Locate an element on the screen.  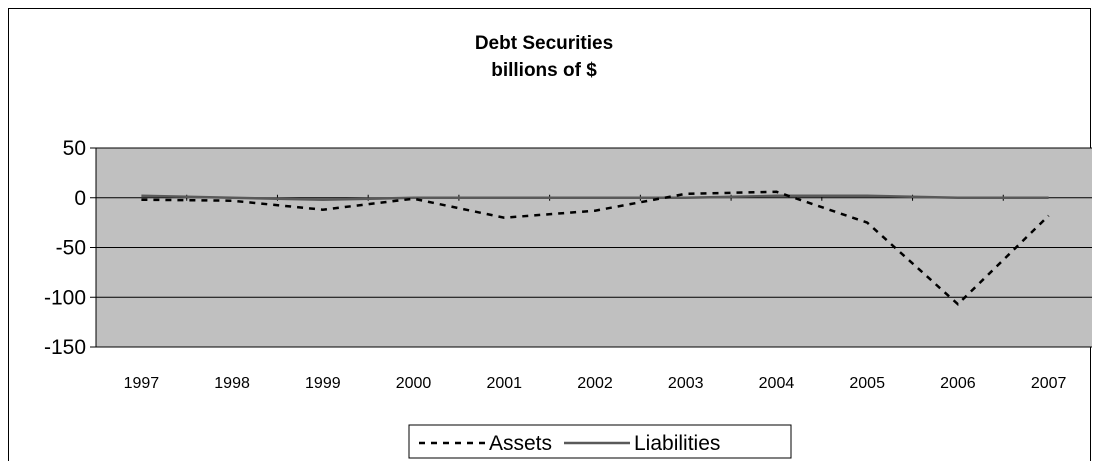
x-tick-label: 2002 is located at coordinates (595, 383).